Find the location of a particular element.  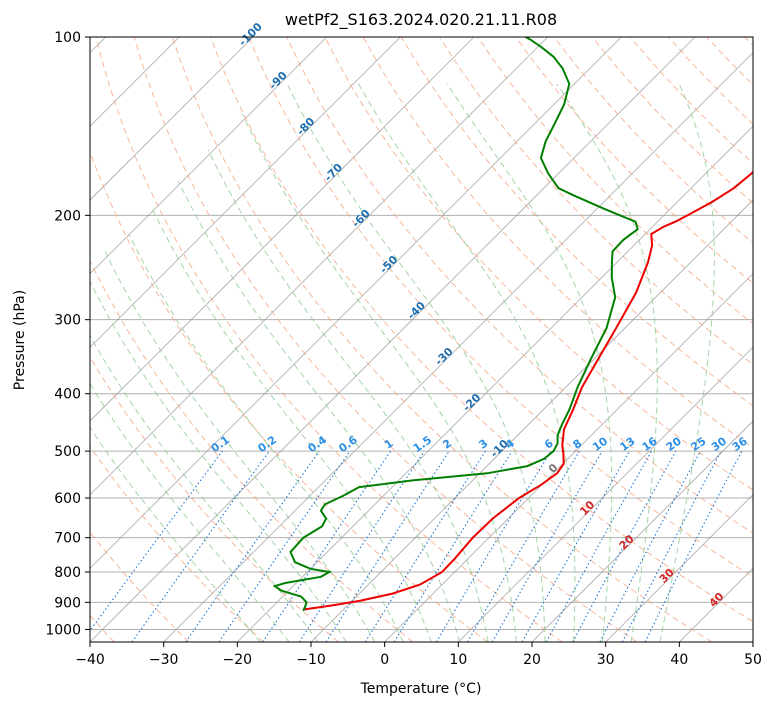

x-tick-label: −20 is located at coordinates (238, 660).